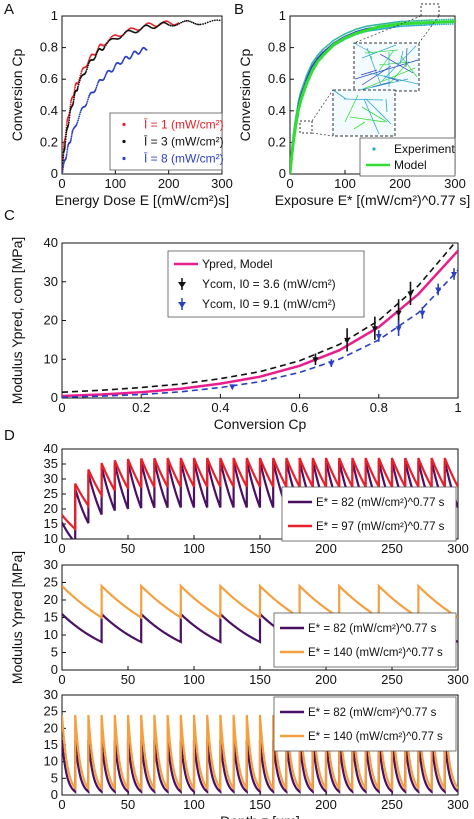 The height and width of the screenshot is (819, 474). What do you see at coordinates (142, 95) in the screenshot?
I see `plot-frame` at bounding box center [142, 95].